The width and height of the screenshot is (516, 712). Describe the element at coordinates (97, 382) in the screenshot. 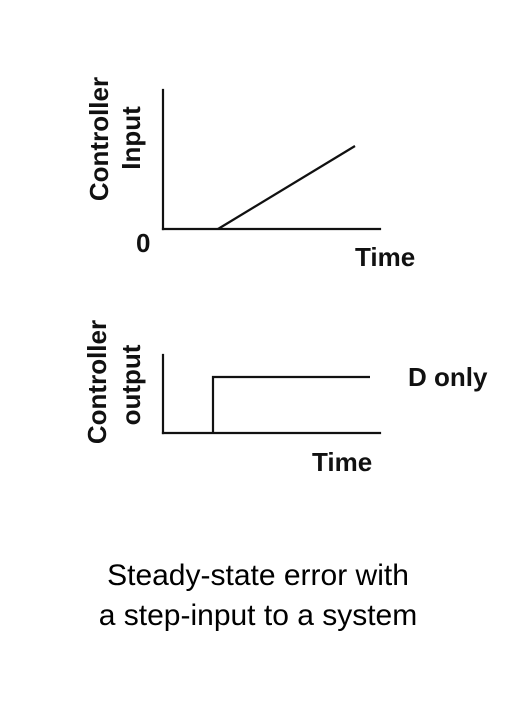

I see `bottom-ylabel-line1: Controller` at that location.